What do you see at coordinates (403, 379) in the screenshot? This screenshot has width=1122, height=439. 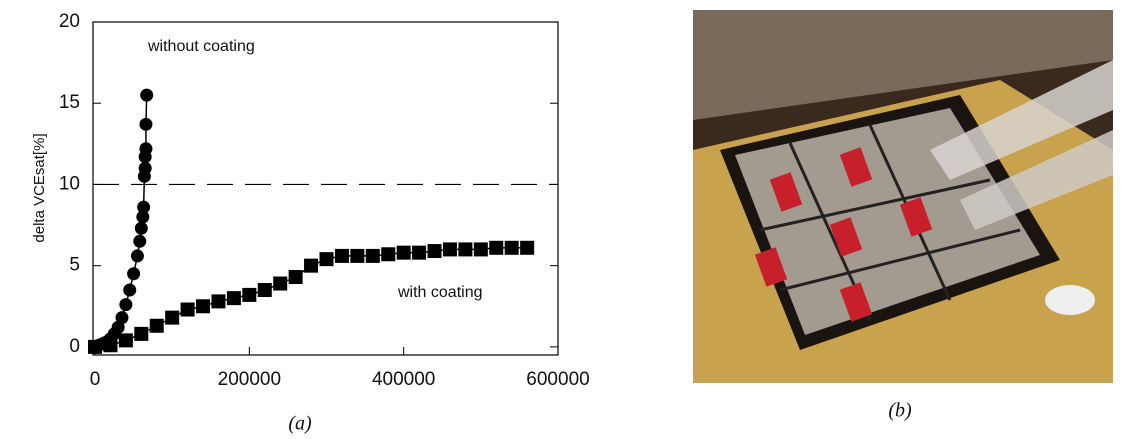 I see `x-tick-label: 400000` at bounding box center [403, 379].